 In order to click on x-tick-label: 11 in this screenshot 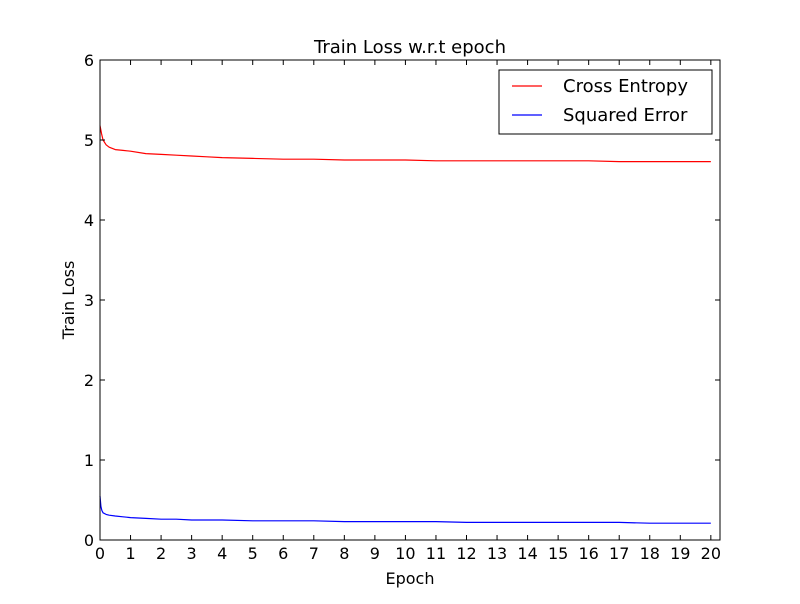, I will do `click(436, 553)`.